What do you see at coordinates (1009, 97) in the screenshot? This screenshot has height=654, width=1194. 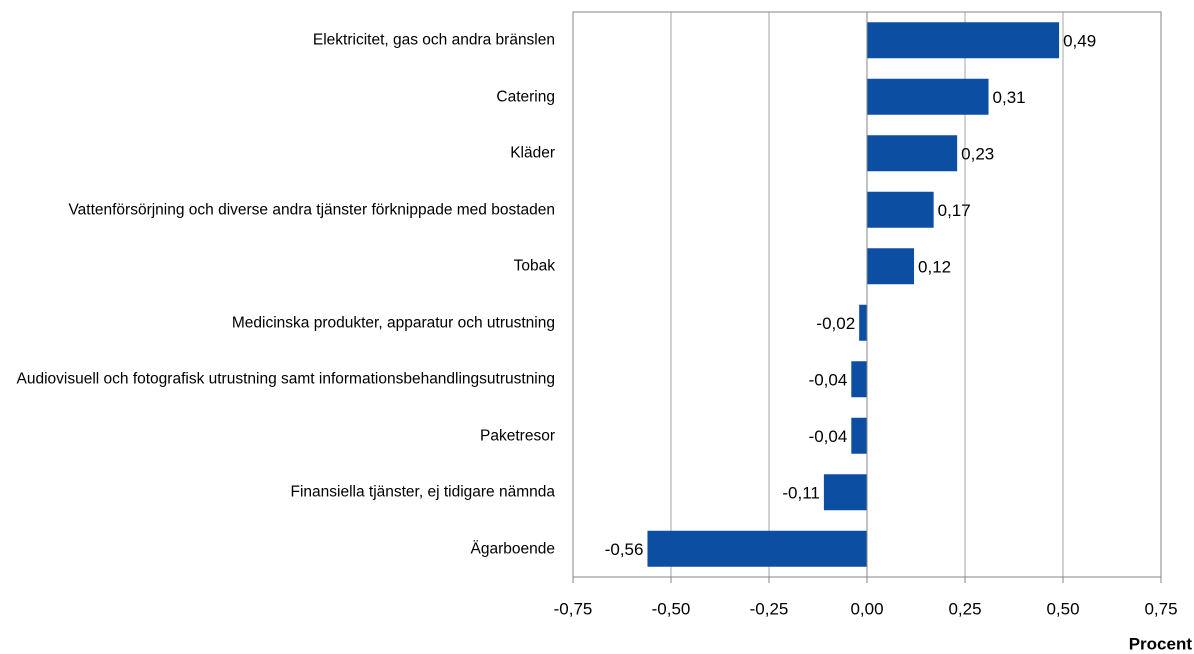 I see `data-label: 0,31` at bounding box center [1009, 97].